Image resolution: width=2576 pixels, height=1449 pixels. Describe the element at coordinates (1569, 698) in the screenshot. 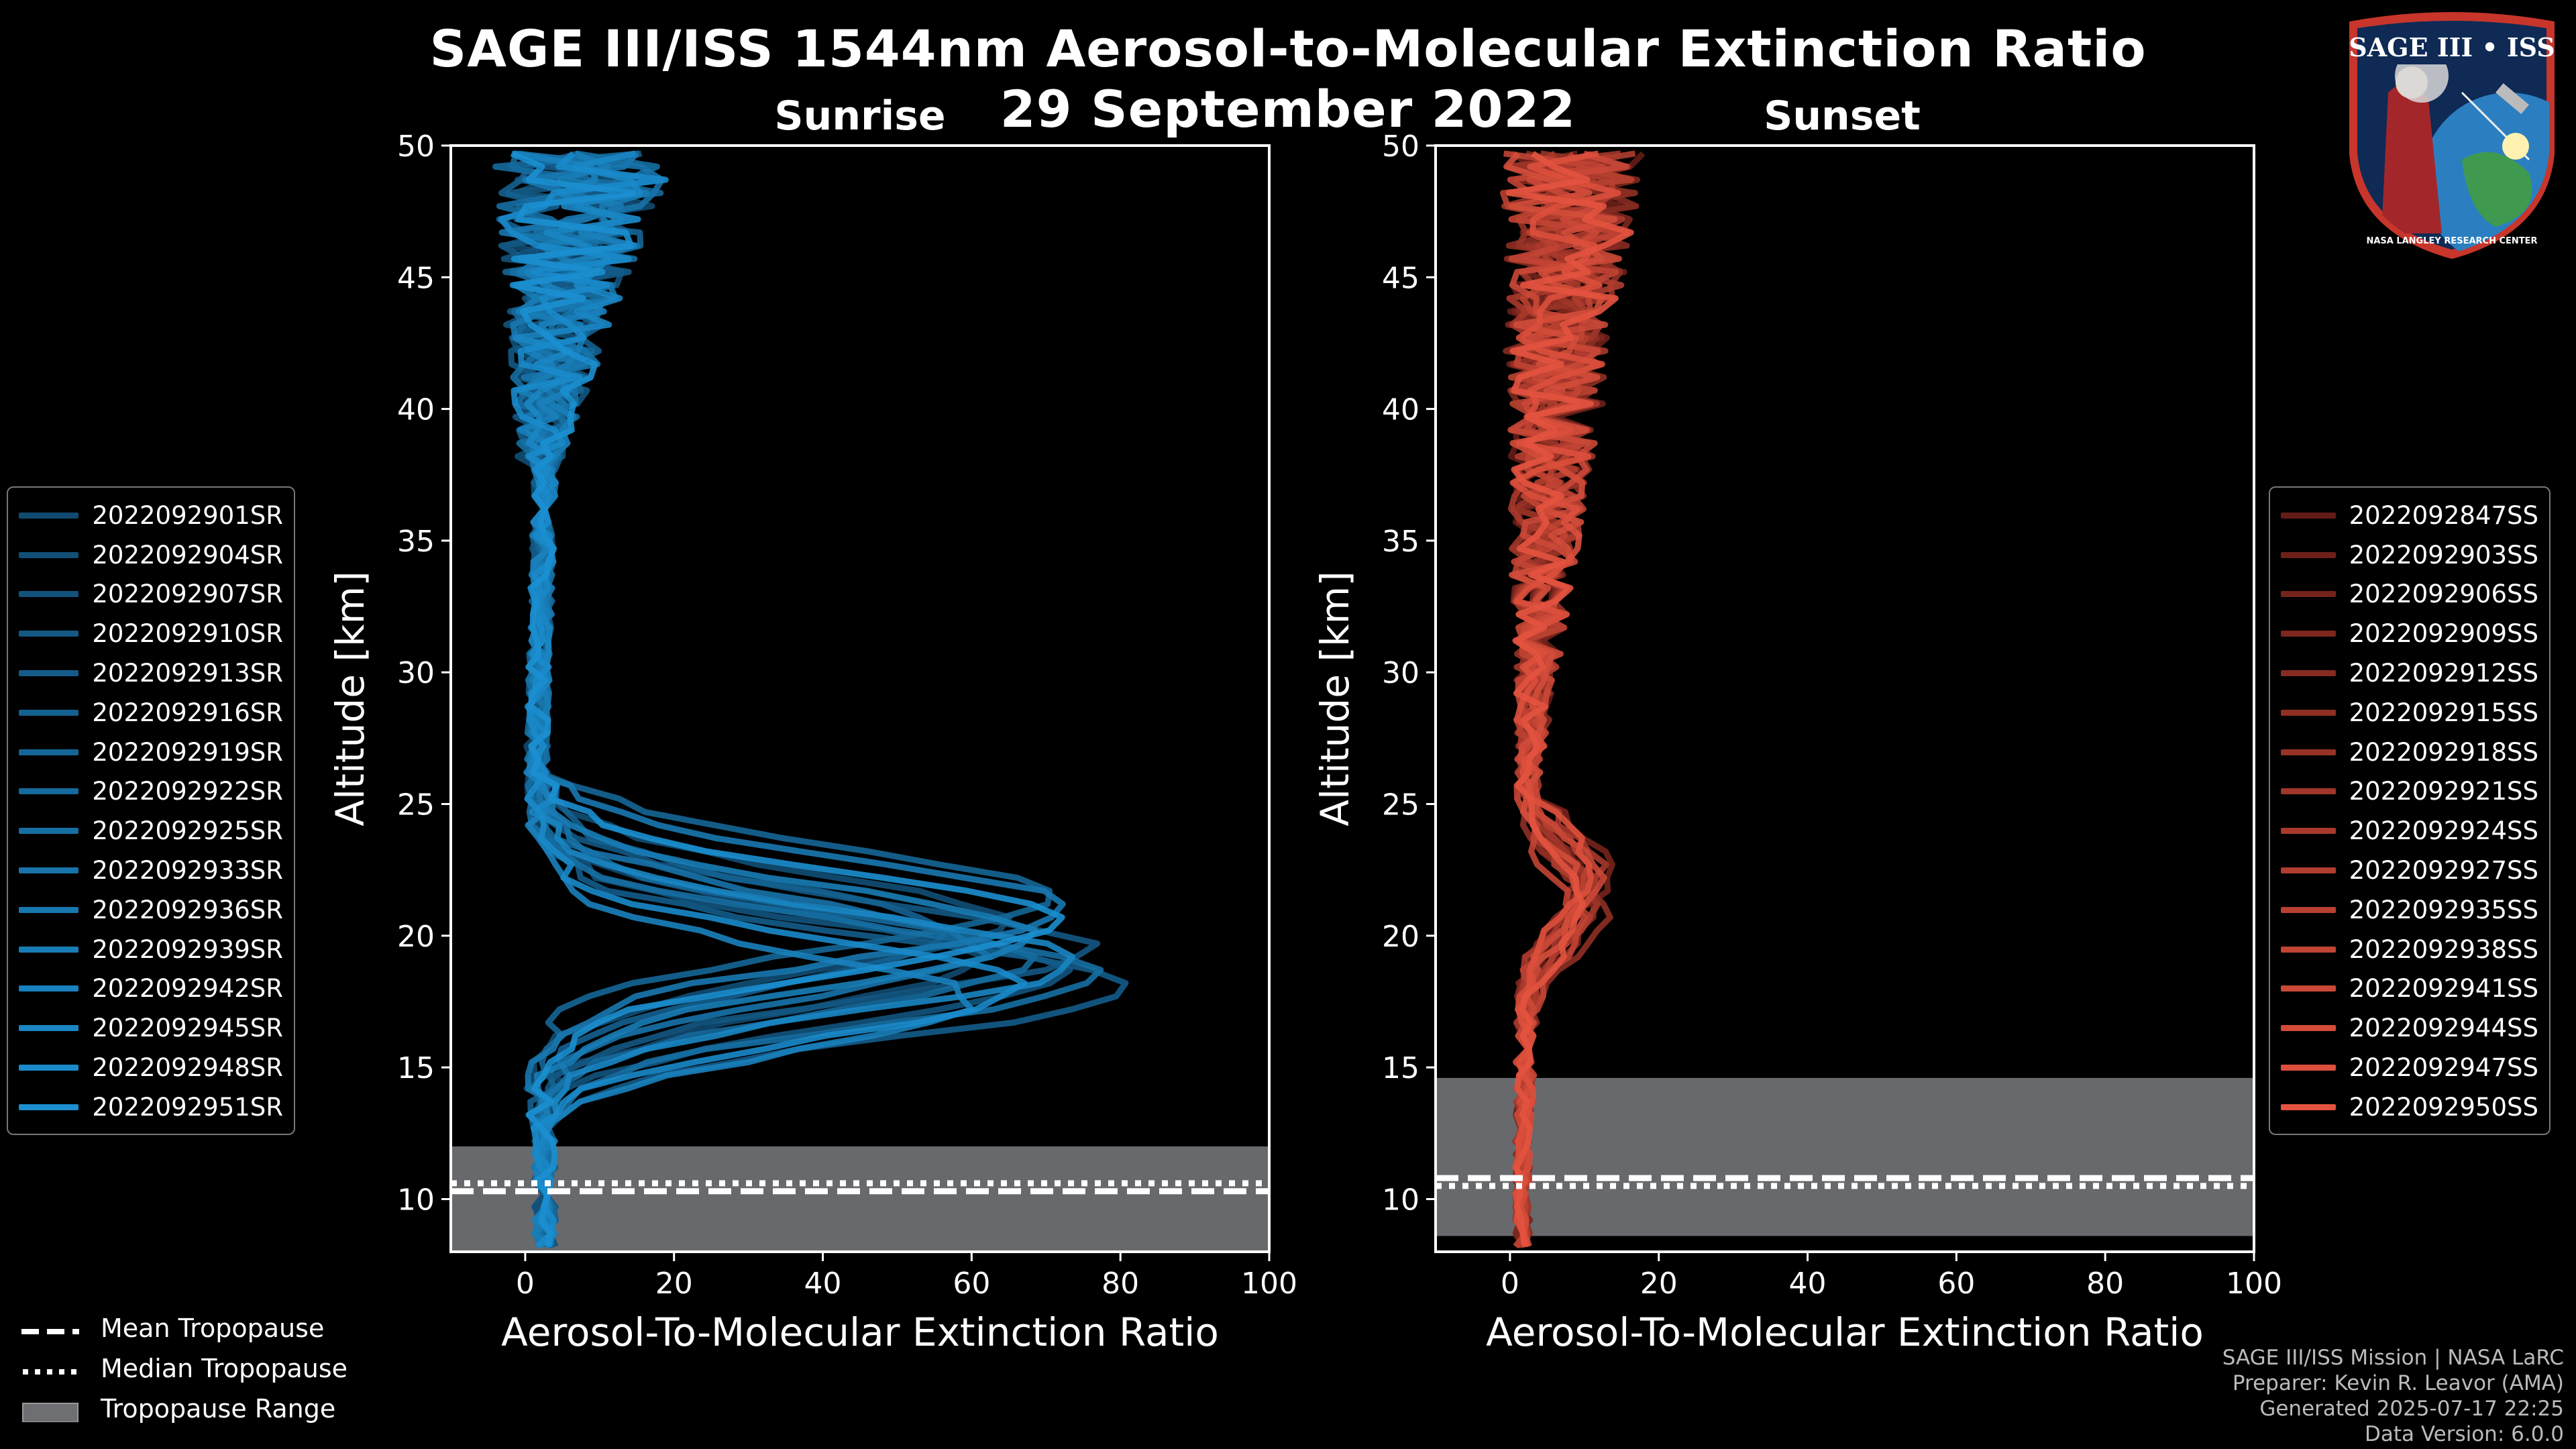

I see `profile-2022092950SS` at that location.